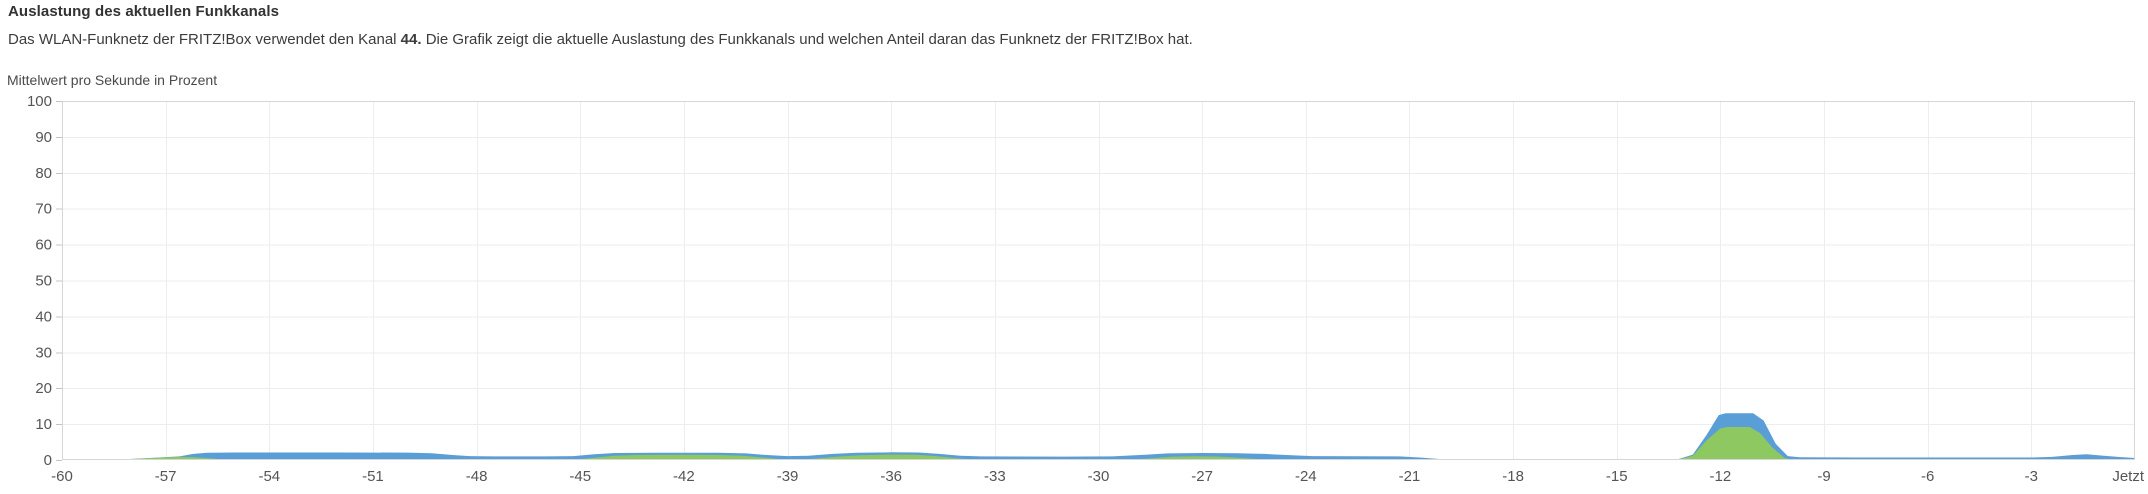 The width and height of the screenshot is (2148, 494). Describe the element at coordinates (1617, 476) in the screenshot. I see `x-tick-label: -15` at that location.